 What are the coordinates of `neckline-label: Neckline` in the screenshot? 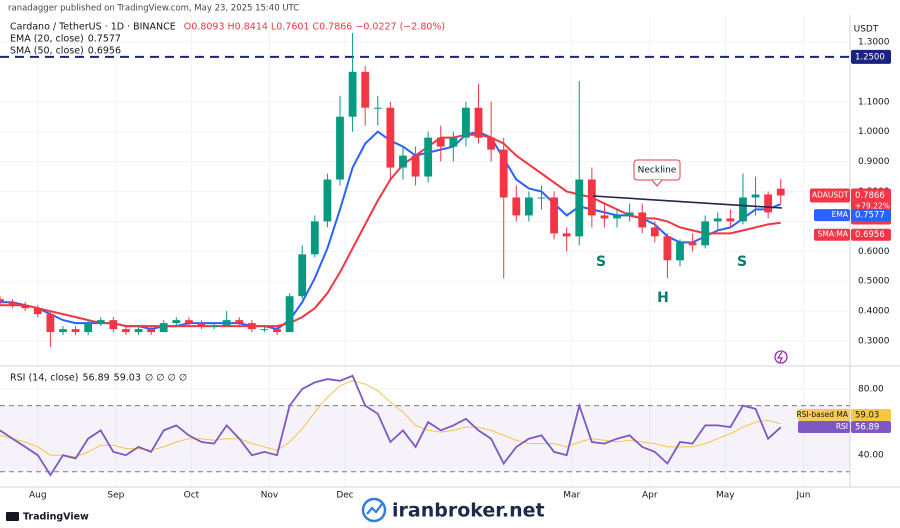 It's located at (657, 171).